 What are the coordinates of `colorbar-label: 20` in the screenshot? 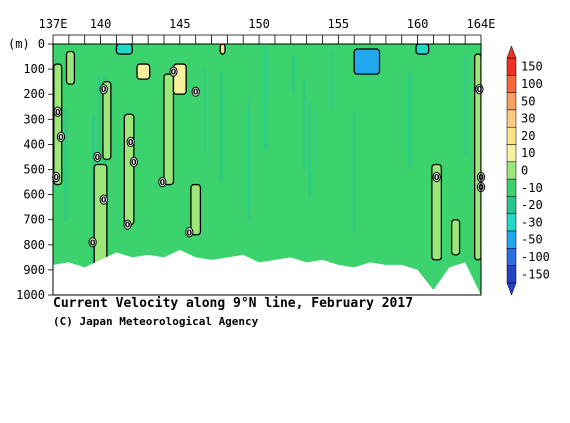 It's located at (528, 136).